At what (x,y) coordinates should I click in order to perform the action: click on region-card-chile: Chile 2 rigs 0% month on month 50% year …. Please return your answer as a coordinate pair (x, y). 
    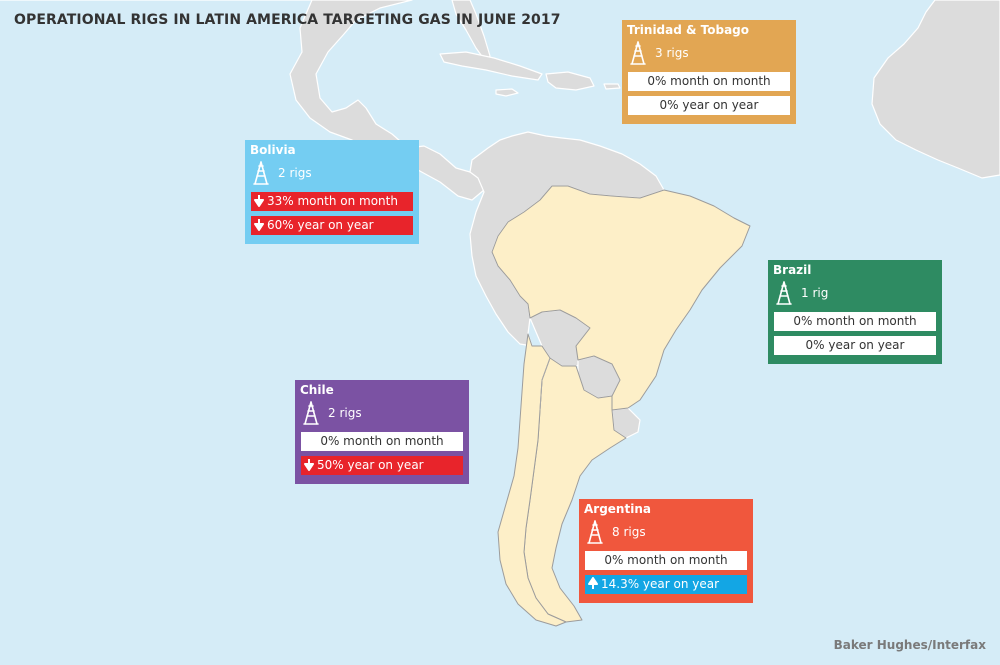
    Looking at the image, I should click on (382, 432).